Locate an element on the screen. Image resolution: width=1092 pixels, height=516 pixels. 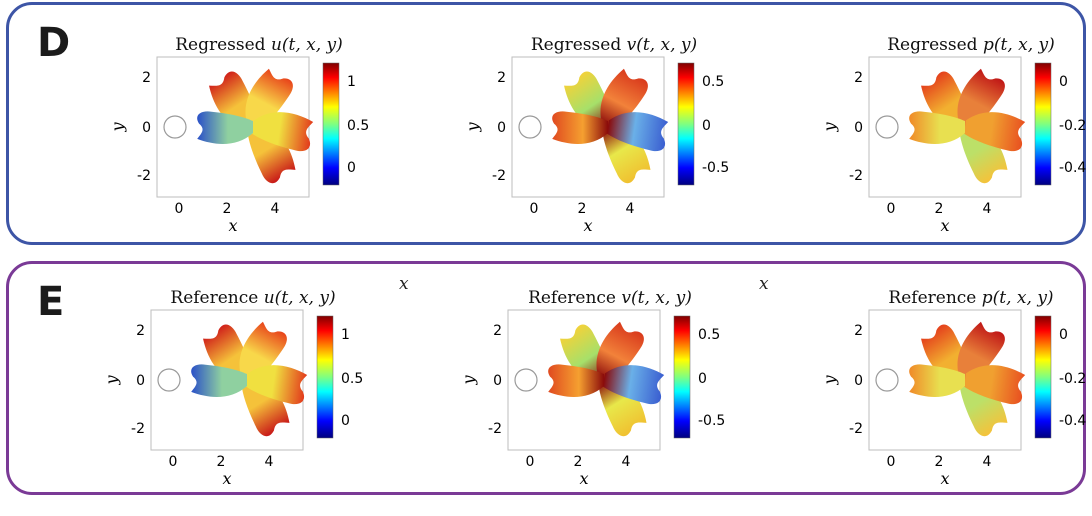
plot-regressed-u: y x 2 0 -2 0 2 4 1 0.5 0 Regressed u(t, x, y) is located at coordinates (259, 148).